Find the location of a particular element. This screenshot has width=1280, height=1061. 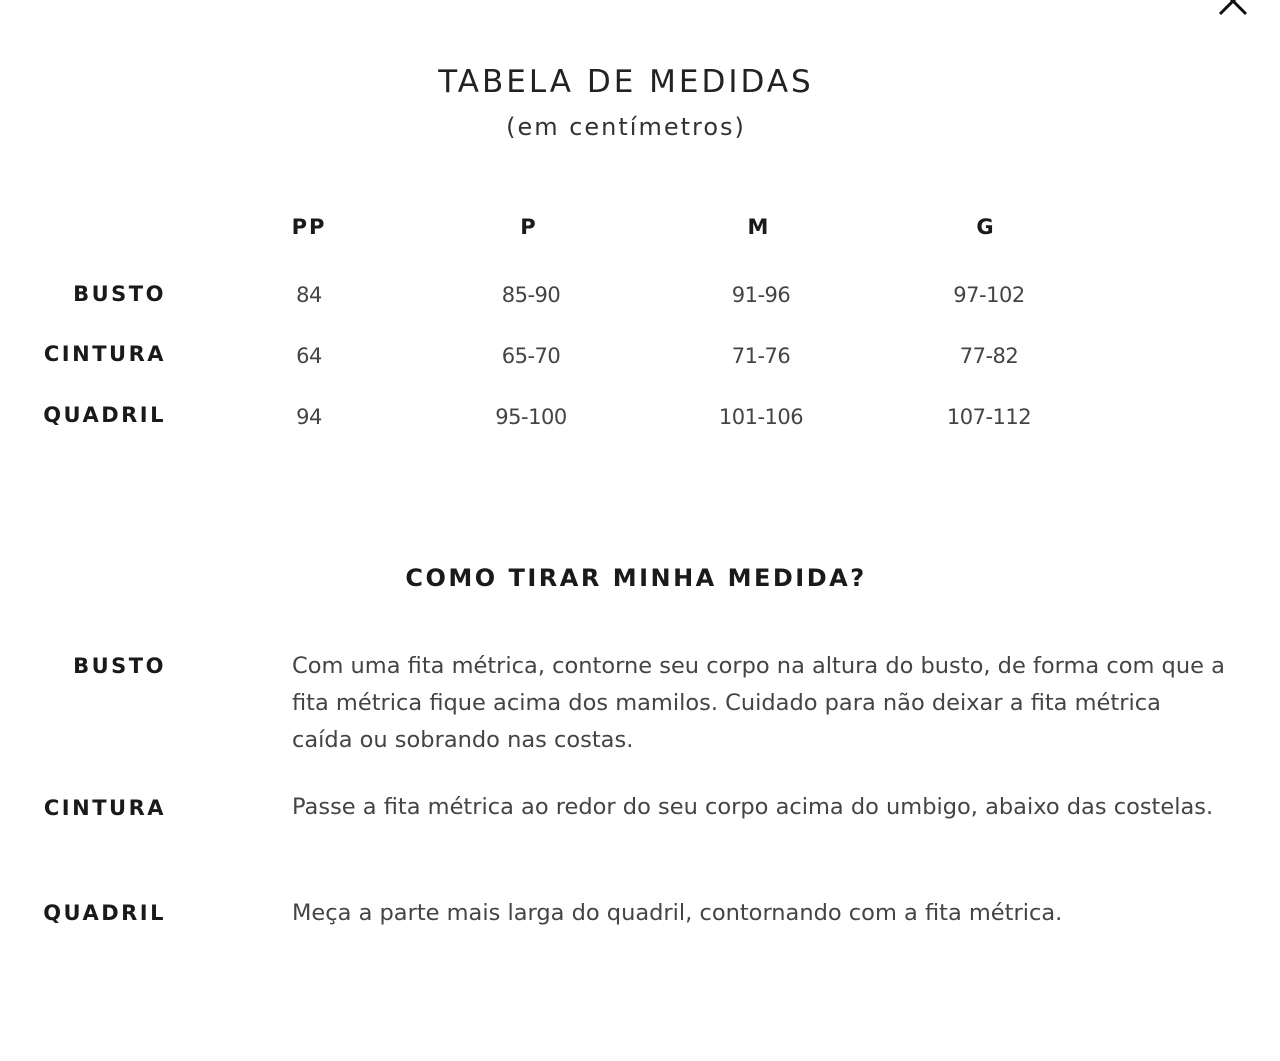

table-cell: 94 is located at coordinates (309, 417).